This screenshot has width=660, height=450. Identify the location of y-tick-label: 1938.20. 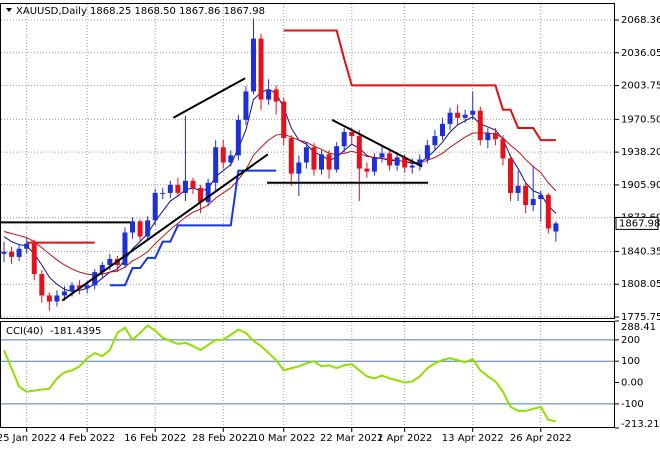
(640, 152).